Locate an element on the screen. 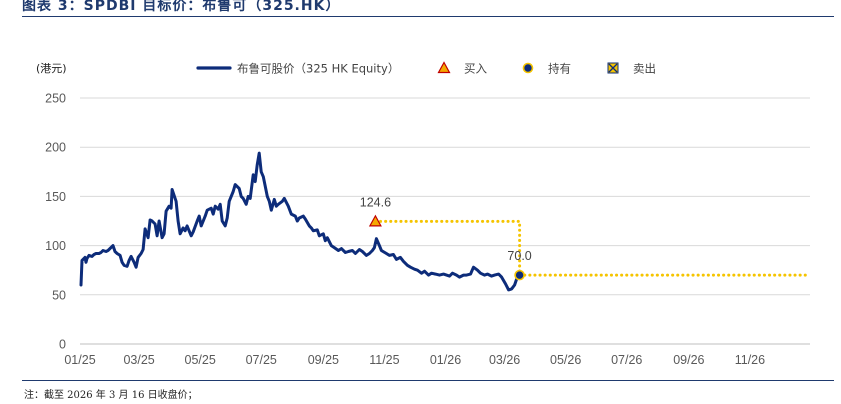 The image size is (841, 404). footnote: 注：截至 2026 年 3 月 16 日收盘价； is located at coordinates (111, 395).